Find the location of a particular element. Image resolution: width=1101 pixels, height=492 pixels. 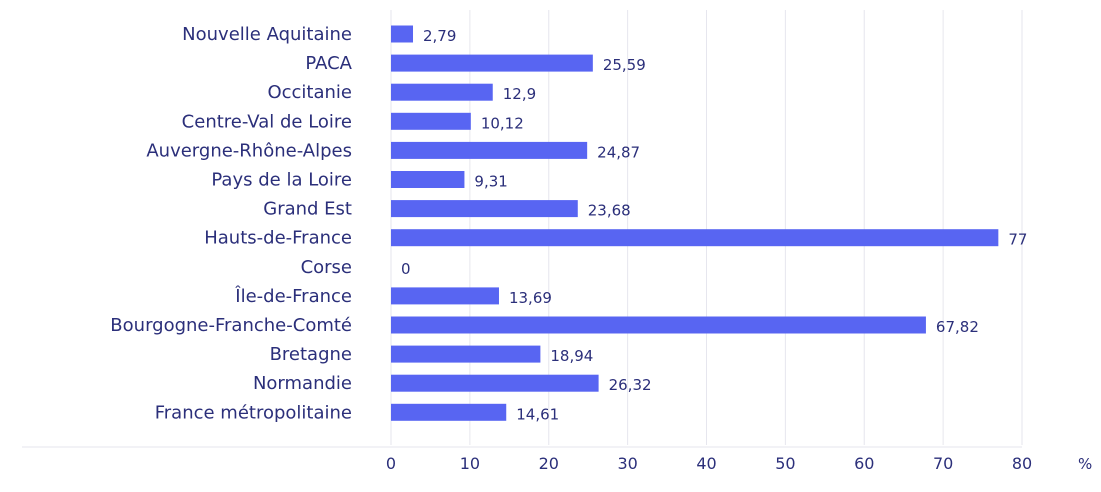

category-label: Auvergne-Rhône-Alpes is located at coordinates (249, 150).